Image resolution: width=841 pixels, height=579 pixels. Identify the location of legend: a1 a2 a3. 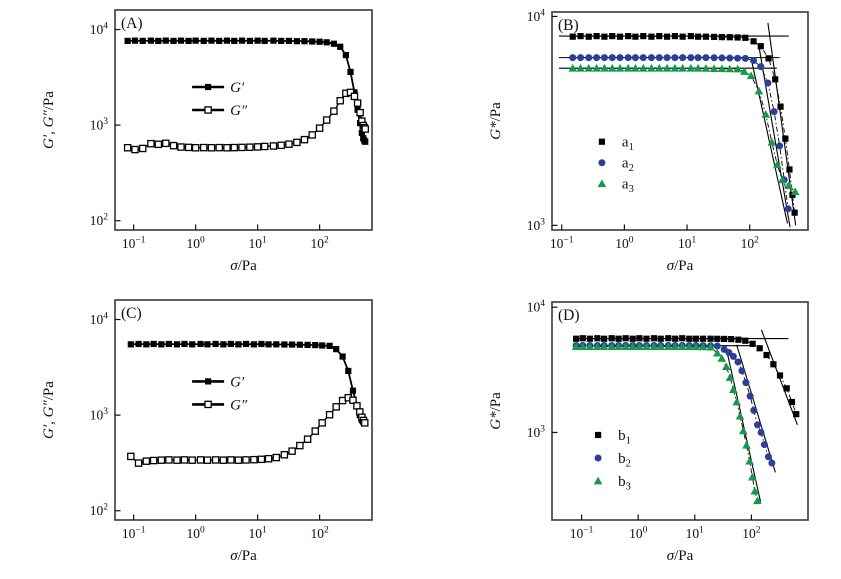
(615, 165).